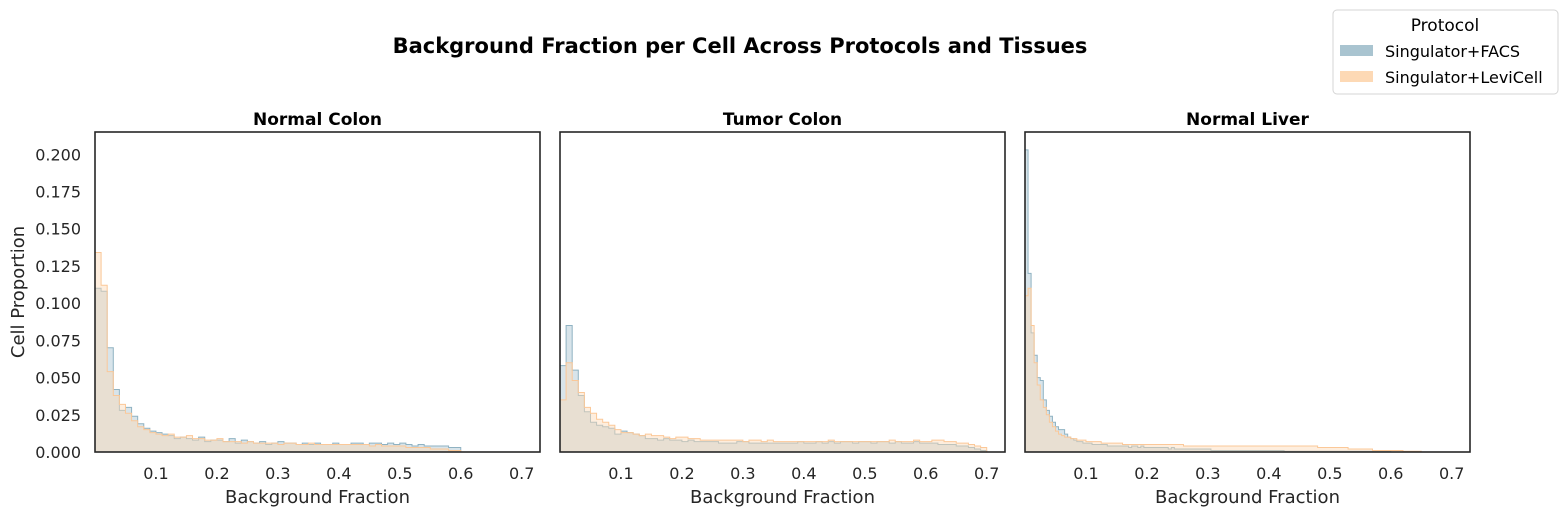  What do you see at coordinates (1445, 26) in the screenshot?
I see `legend-title: Protocol` at bounding box center [1445, 26].